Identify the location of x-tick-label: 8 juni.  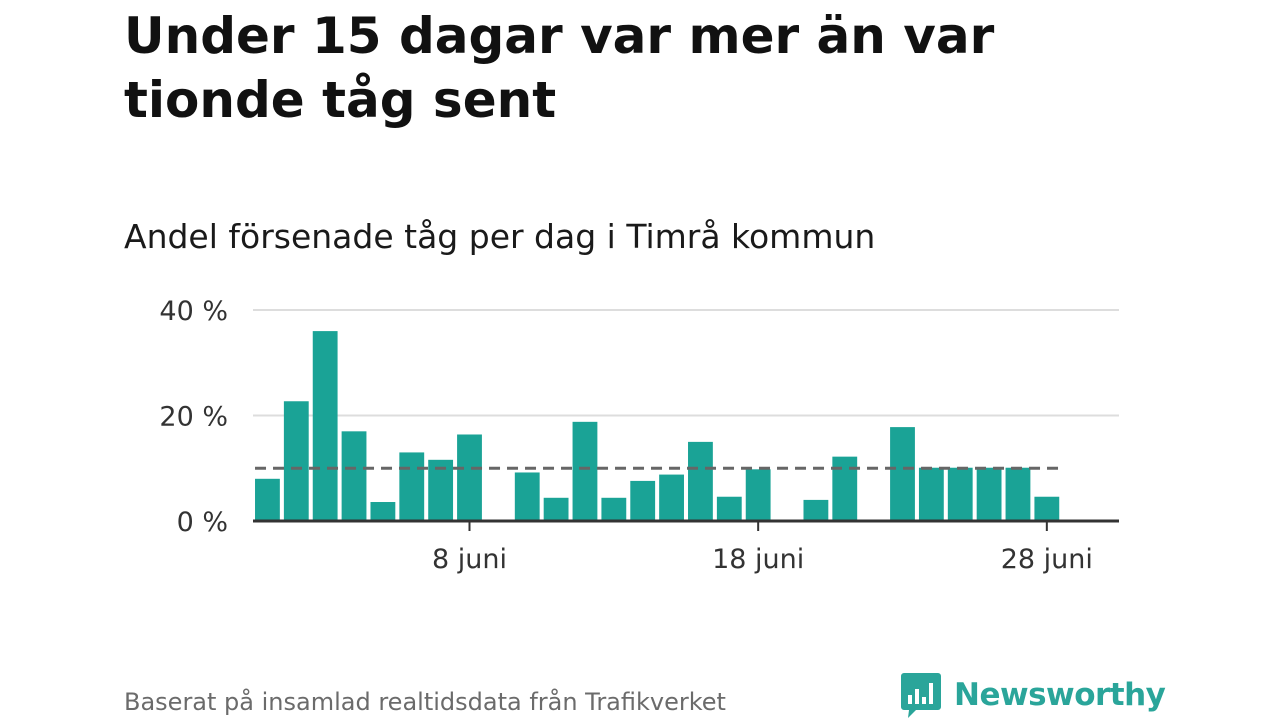
(469, 559).